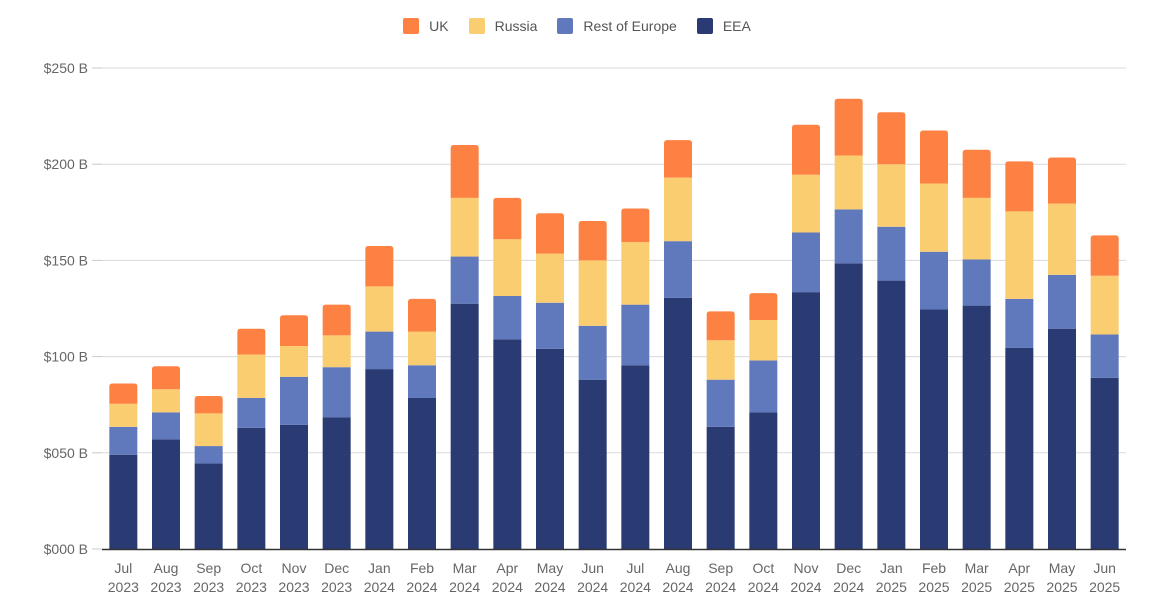 The width and height of the screenshot is (1154, 600). What do you see at coordinates (426, 26) in the screenshot?
I see `legend-item-uk: UK` at bounding box center [426, 26].